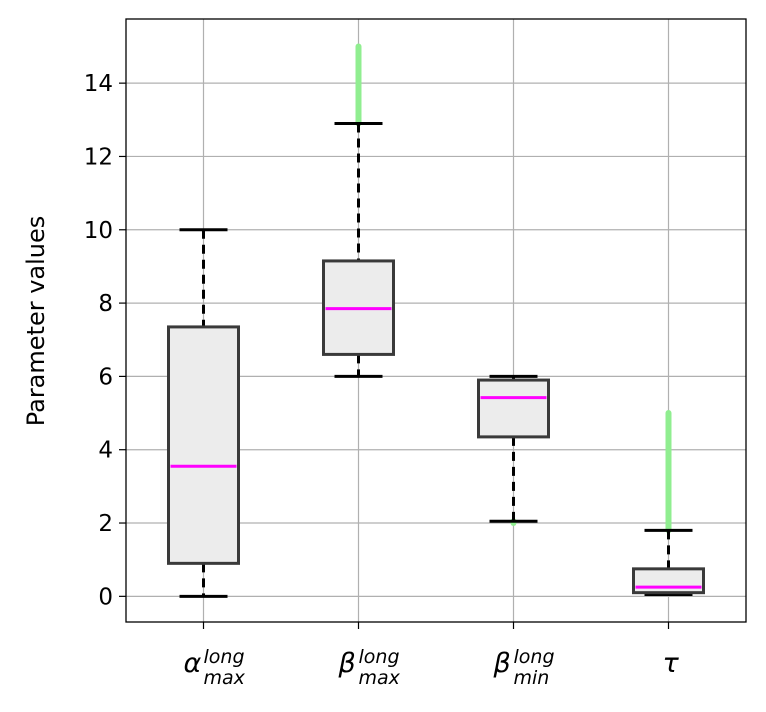 This screenshot has height=712, width=766. Describe the element at coordinates (105, 524) in the screenshot. I see `y-tick-label: 2` at that location.